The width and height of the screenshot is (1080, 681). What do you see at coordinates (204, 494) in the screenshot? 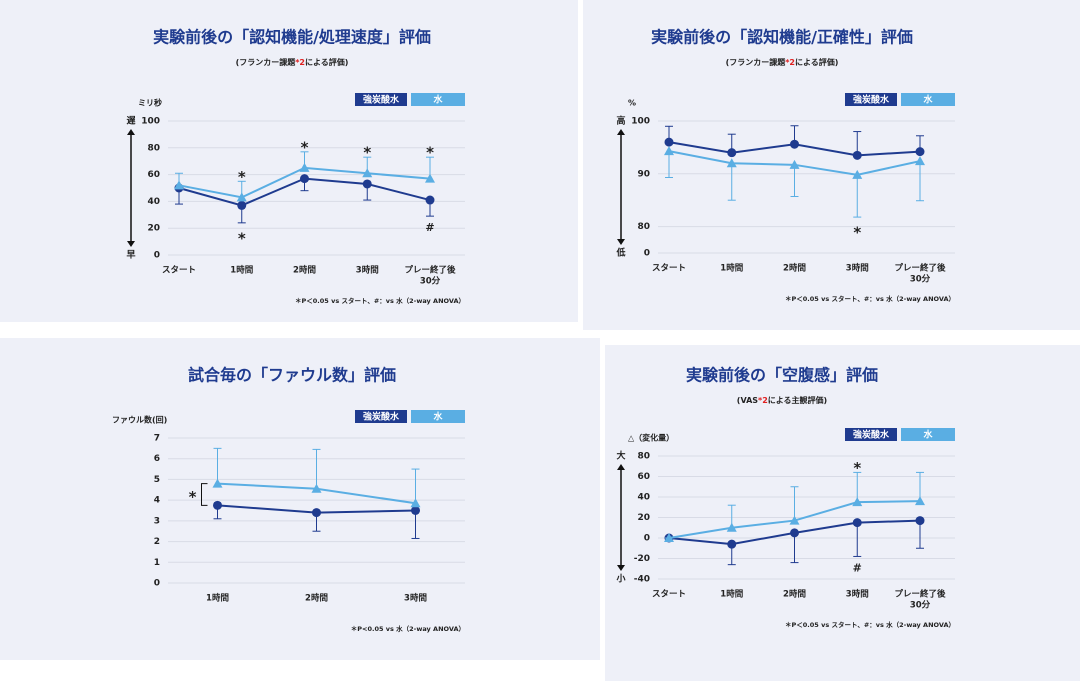
I see `significance-bracket` at bounding box center [204, 494].